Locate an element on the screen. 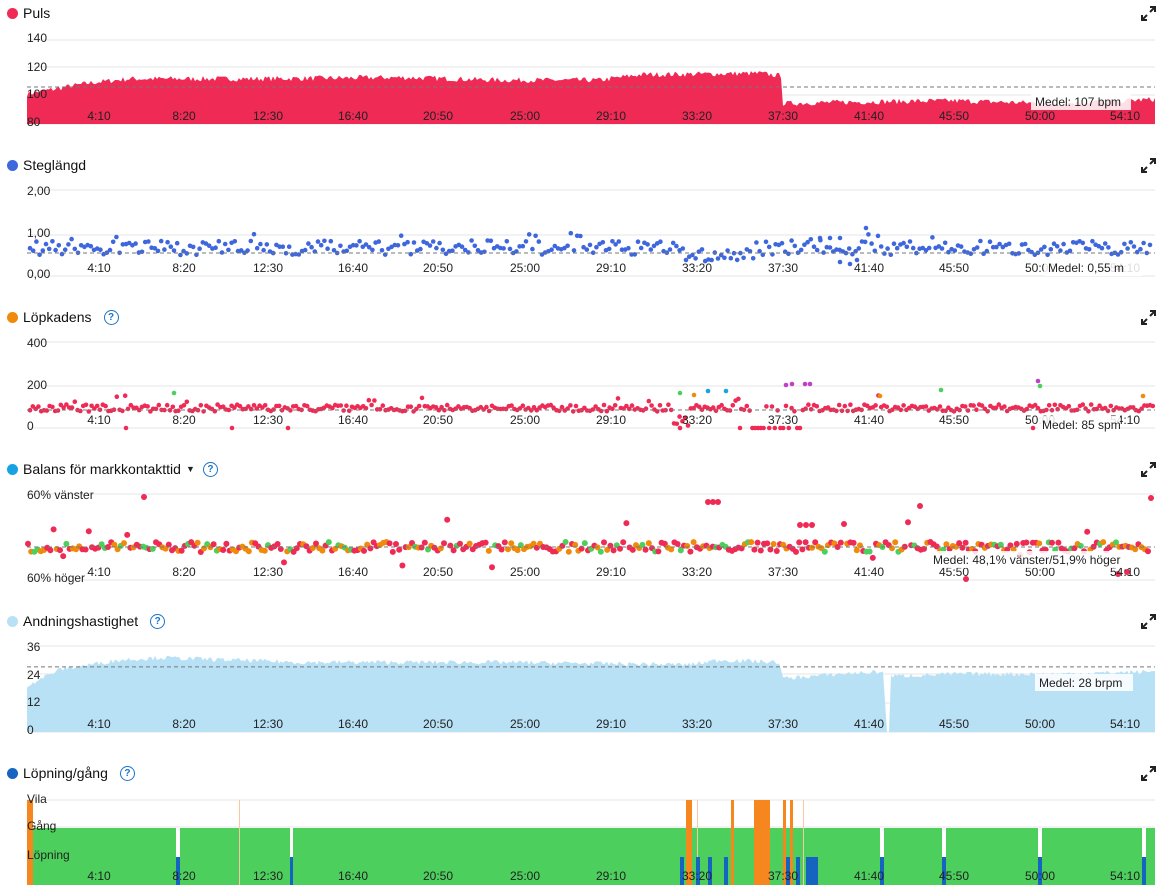  mean-label: Medel: 48,1% vänster/51,9% höger is located at coordinates (1026, 560).